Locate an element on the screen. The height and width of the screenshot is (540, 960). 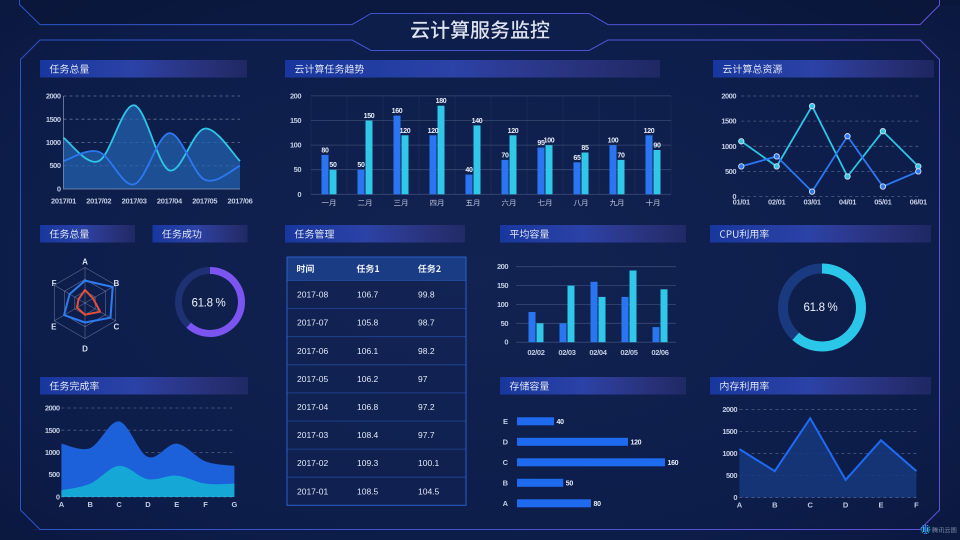
svg-text: 85 is located at coordinates (585, 148).